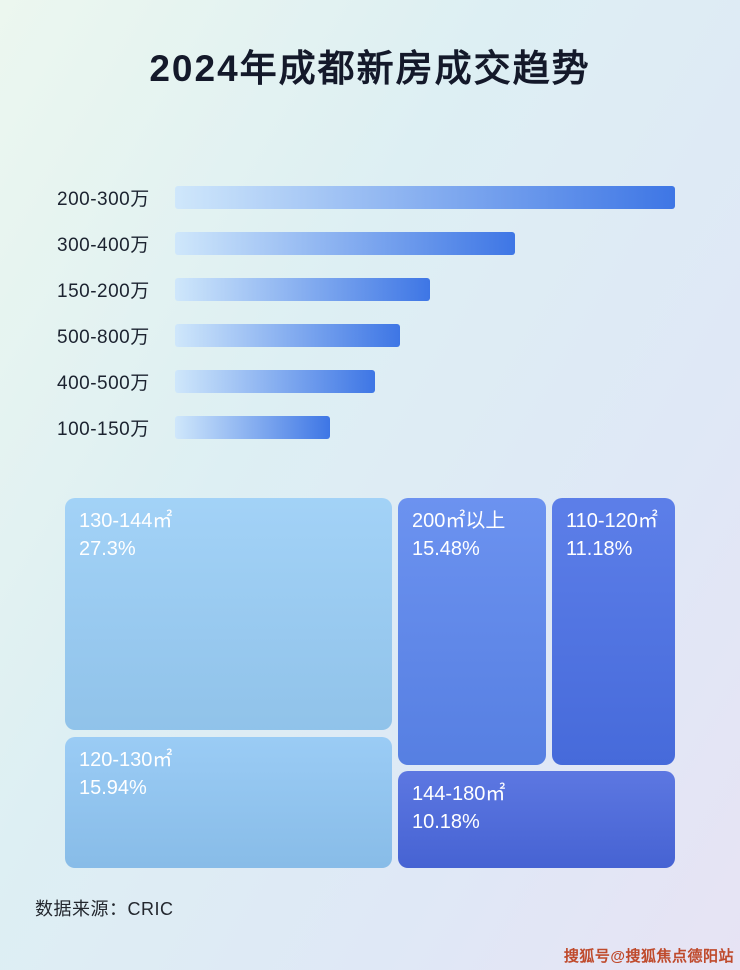 The height and width of the screenshot is (970, 740). What do you see at coordinates (107, 549) in the screenshot?
I see `block-value: 27.3%` at bounding box center [107, 549].